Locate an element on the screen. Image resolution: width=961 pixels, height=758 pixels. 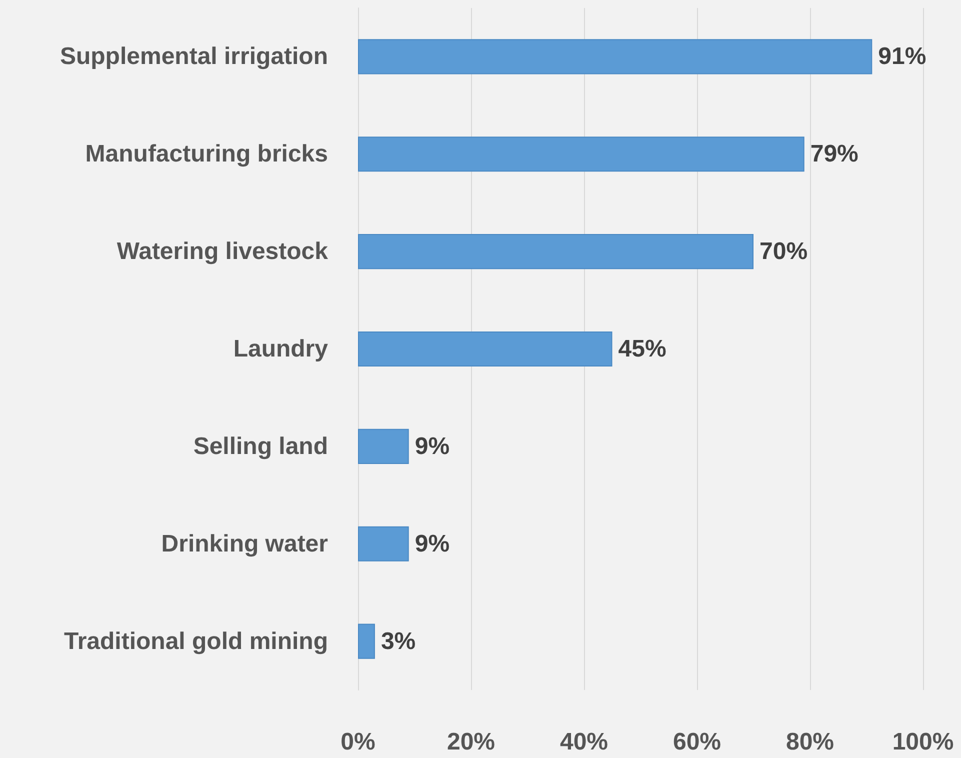
data-label: 91% is located at coordinates (902, 56).